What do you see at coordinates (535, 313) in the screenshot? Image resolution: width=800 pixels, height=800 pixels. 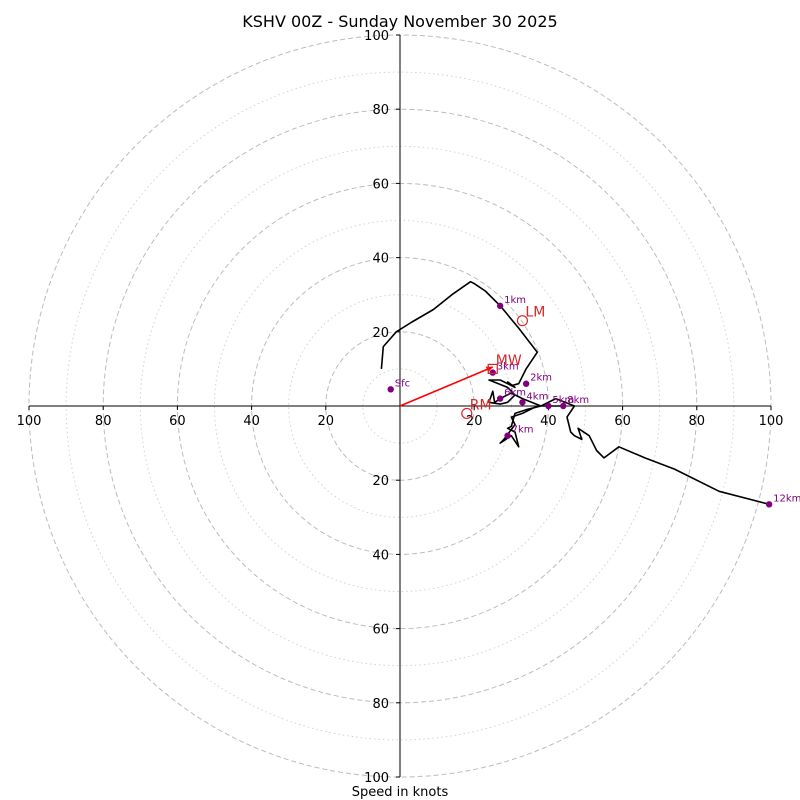 I see `storm-motion-label: LM` at bounding box center [535, 313].